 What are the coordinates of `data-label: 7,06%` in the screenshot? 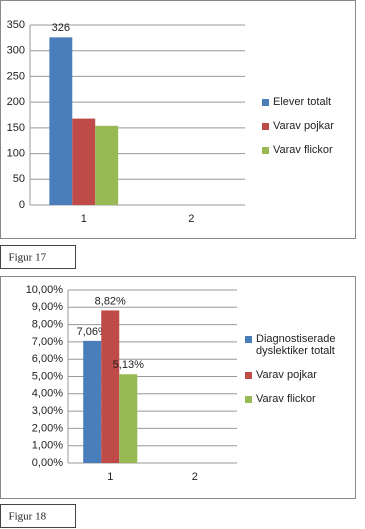 It's located at (92, 332).